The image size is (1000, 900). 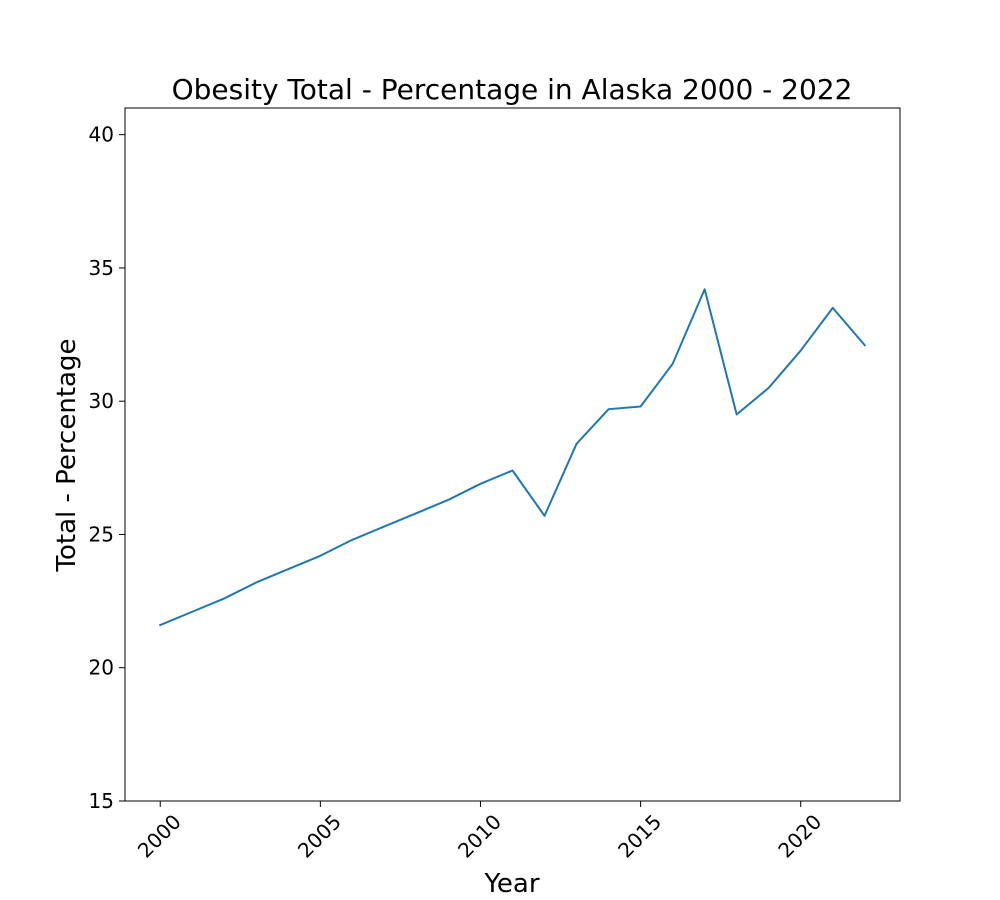 What do you see at coordinates (101, 268) in the screenshot?
I see `y-tick-label: 35` at bounding box center [101, 268].